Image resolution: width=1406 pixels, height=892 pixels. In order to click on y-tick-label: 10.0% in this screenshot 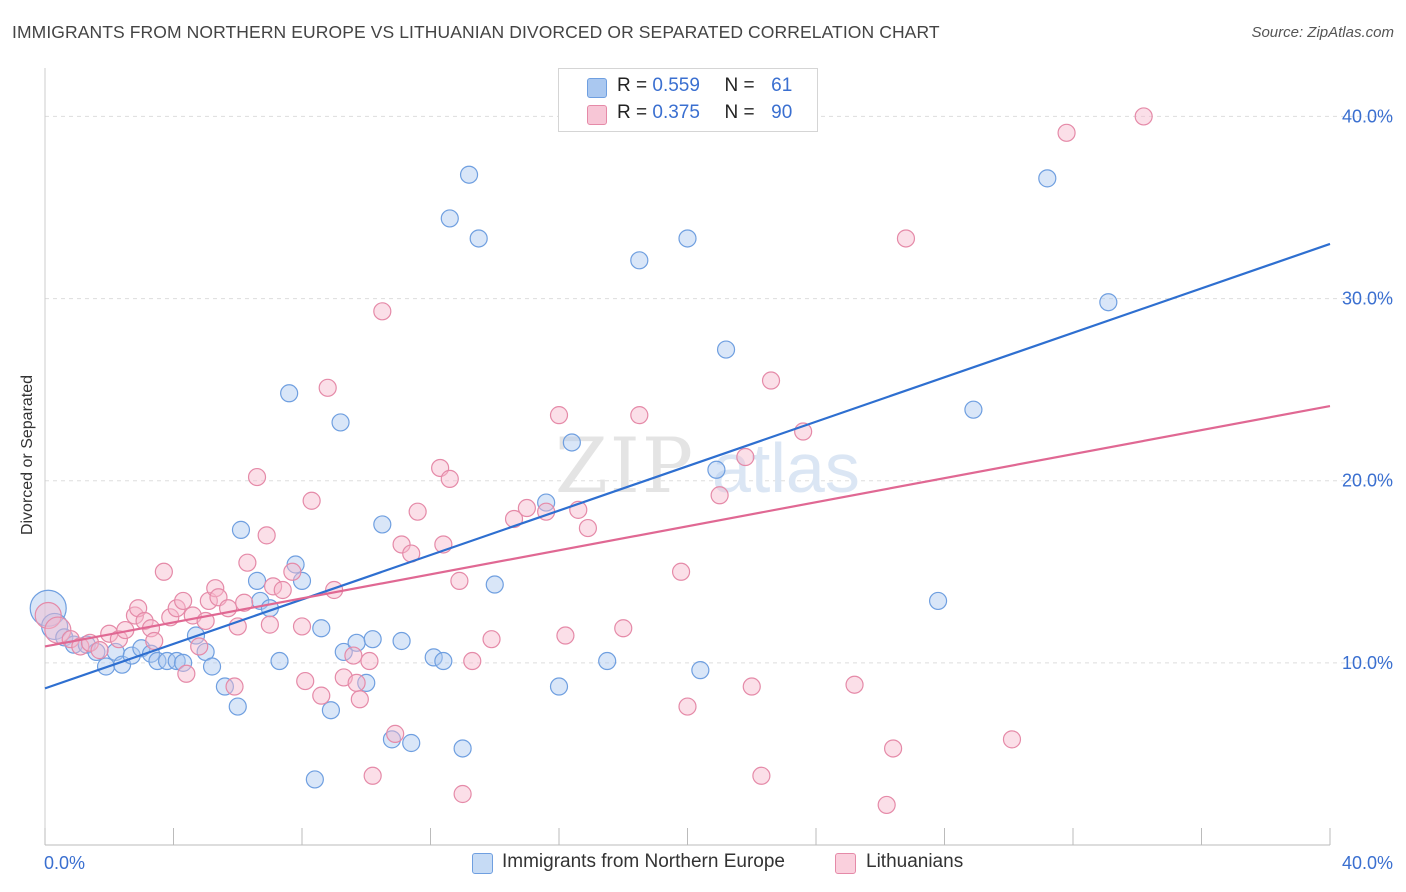, I will do `click(1367, 663)`.